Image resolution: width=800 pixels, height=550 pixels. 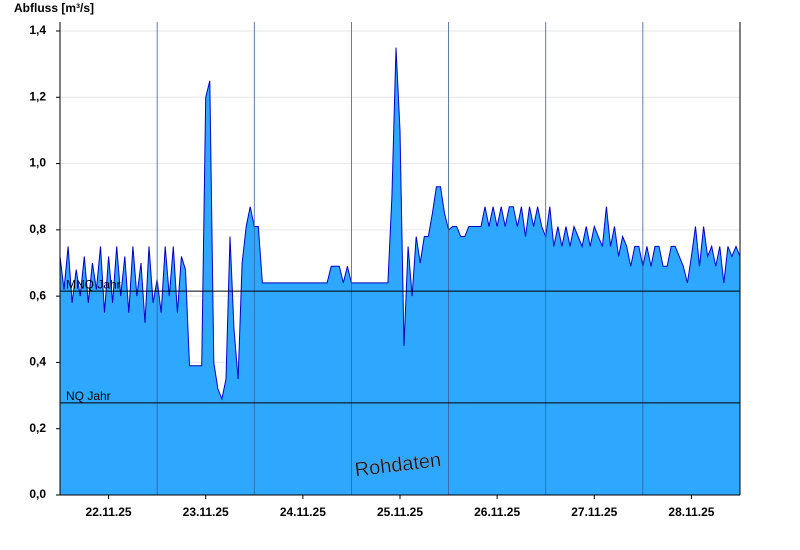 I want to click on x-tick-label: 25.11.25, so click(x=400, y=512).